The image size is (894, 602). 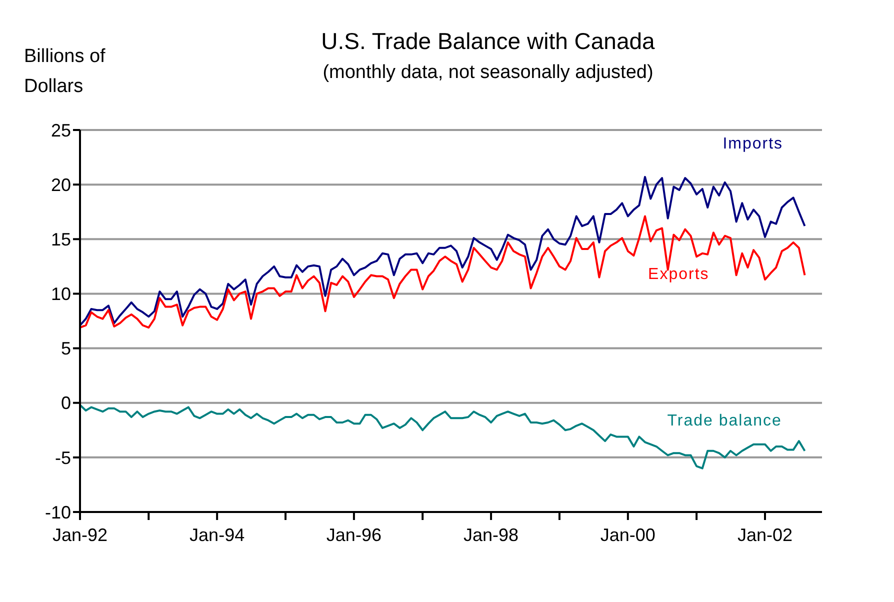 What do you see at coordinates (60, 184) in the screenshot?
I see `y-tick-label: 20` at bounding box center [60, 184].